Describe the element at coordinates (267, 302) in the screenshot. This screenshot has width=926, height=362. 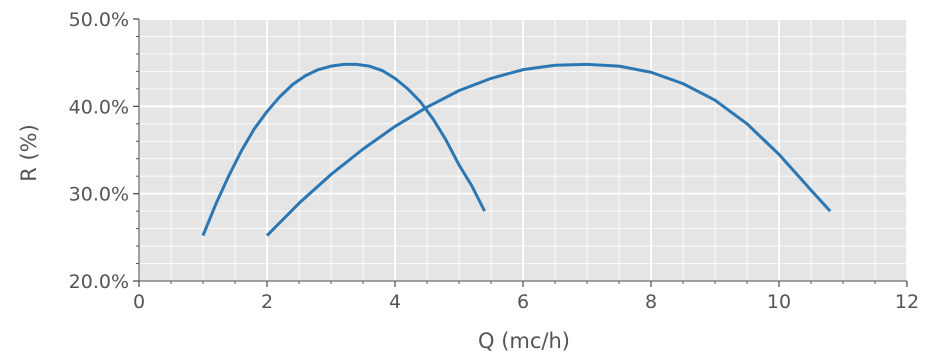
I see `x-tick-label: 2` at that location.